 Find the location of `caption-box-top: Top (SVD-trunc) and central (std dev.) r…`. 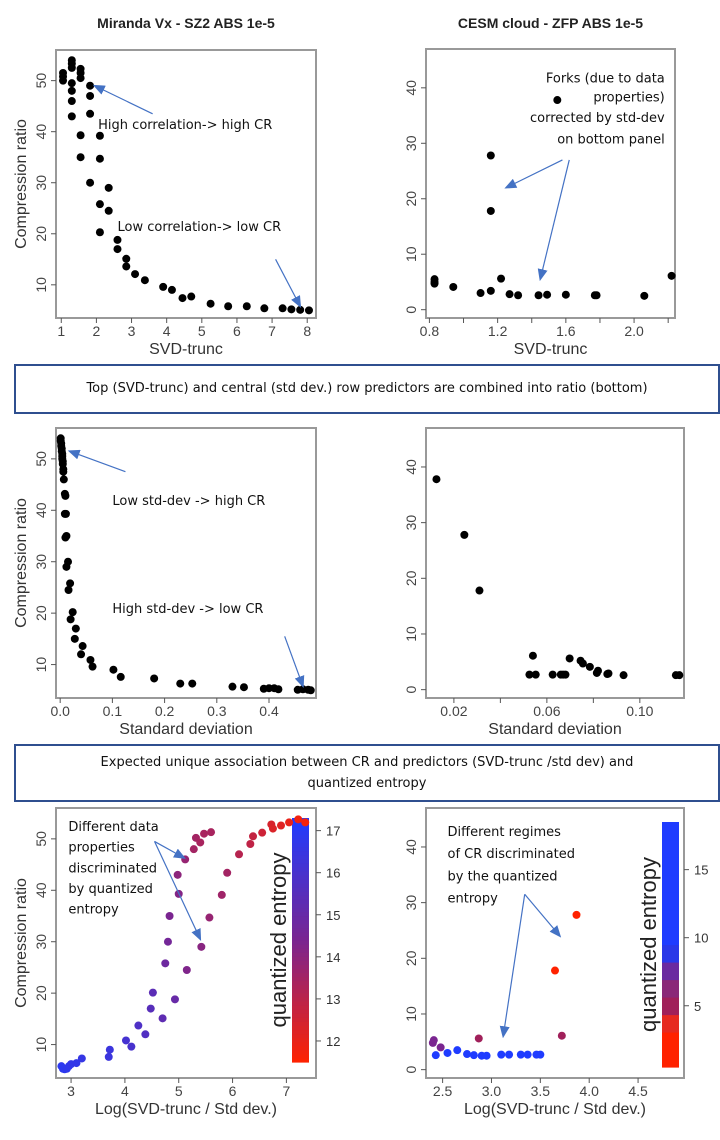

caption-box-top: Top (SVD-trunc) and central (std dev.) r… is located at coordinates (367, 389).